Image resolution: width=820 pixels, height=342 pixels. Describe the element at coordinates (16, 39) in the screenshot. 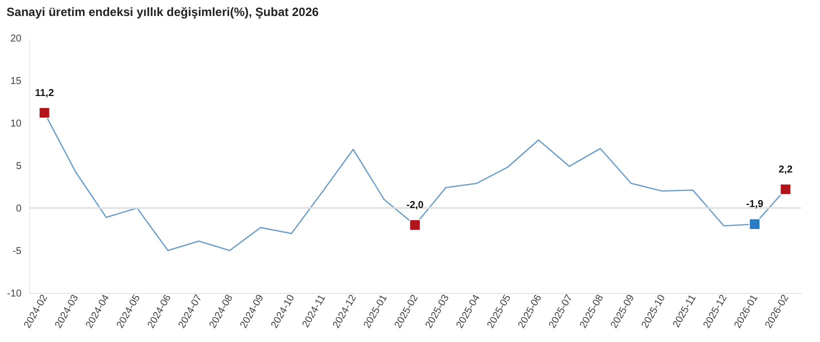

I see `y-tick-label: 20` at that location.